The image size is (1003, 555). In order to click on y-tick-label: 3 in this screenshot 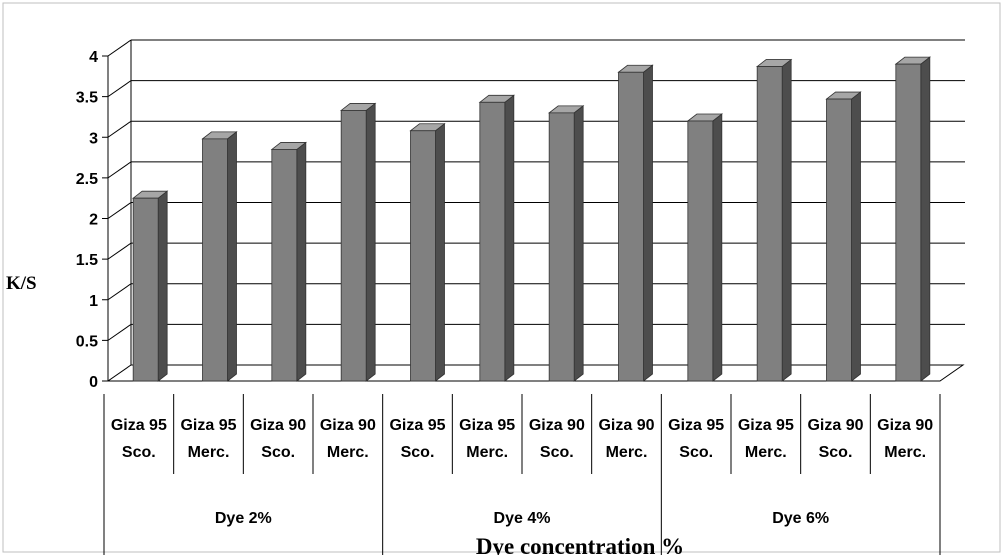, I will do `click(93, 138)`.